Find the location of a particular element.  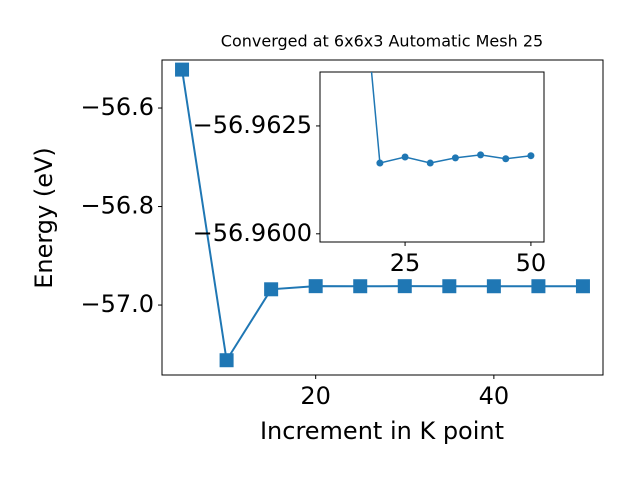

y-axis-label: Energy (eV) is located at coordinates (44, 218).